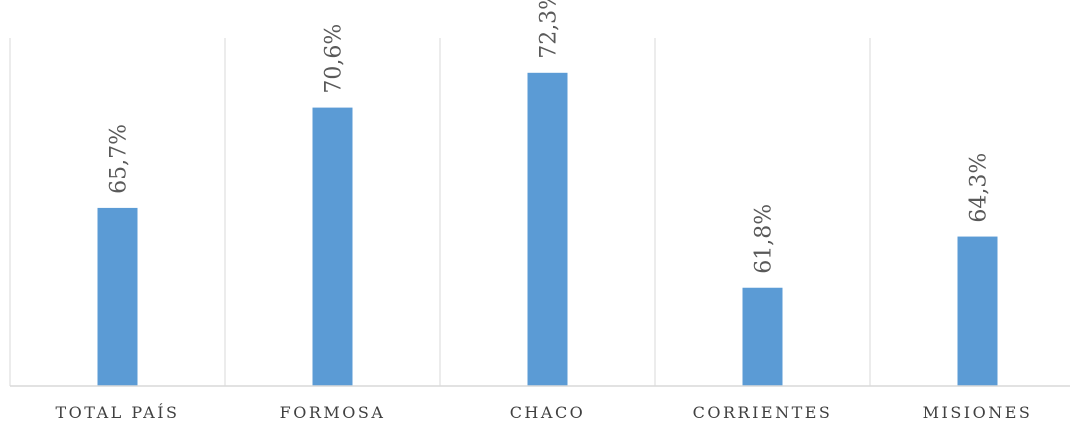 Image resolution: width=1070 pixels, height=425 pixels. I want to click on category-labels: TOTAL PAÍS FORMOSA CHACO CORRIENTES MISIONES, so click(544, 412).